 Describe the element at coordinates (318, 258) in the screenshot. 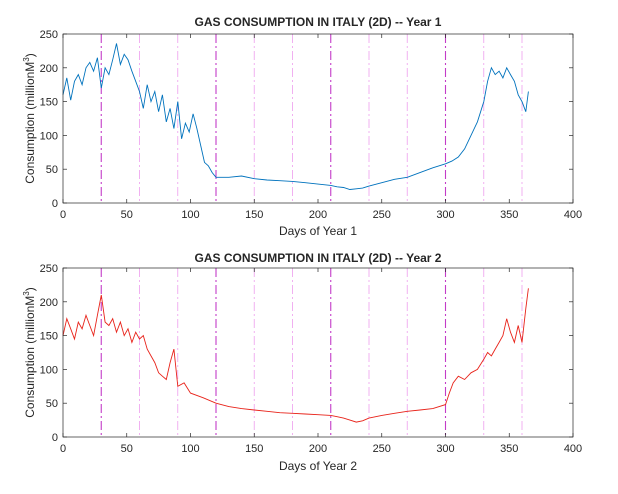

I see `chart-title: GAS CONSUMPTION IN ITALY (2D) -- Year 2` at that location.